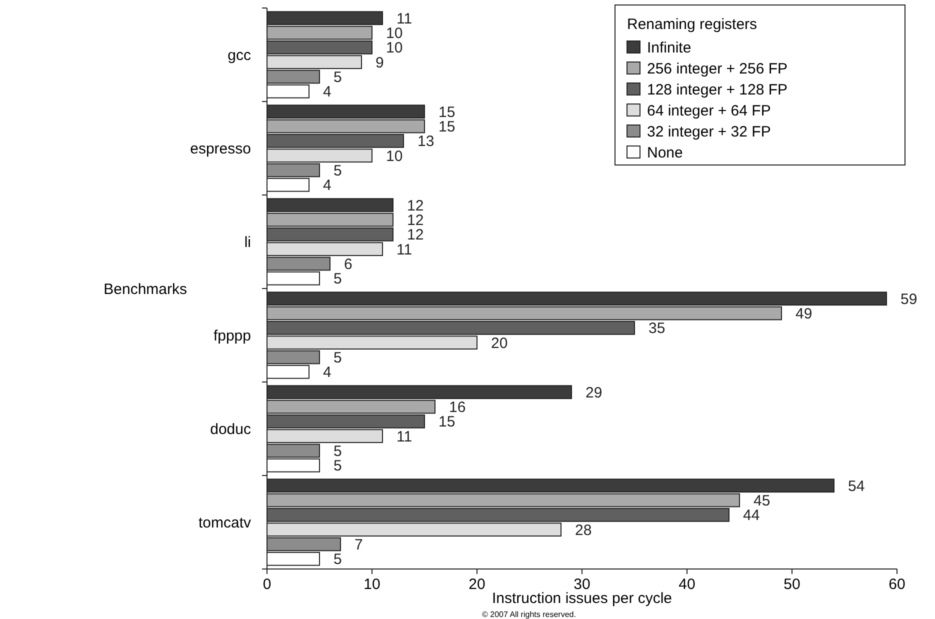  What do you see at coordinates (348, 264) in the screenshot?
I see `data-label: 6` at bounding box center [348, 264].